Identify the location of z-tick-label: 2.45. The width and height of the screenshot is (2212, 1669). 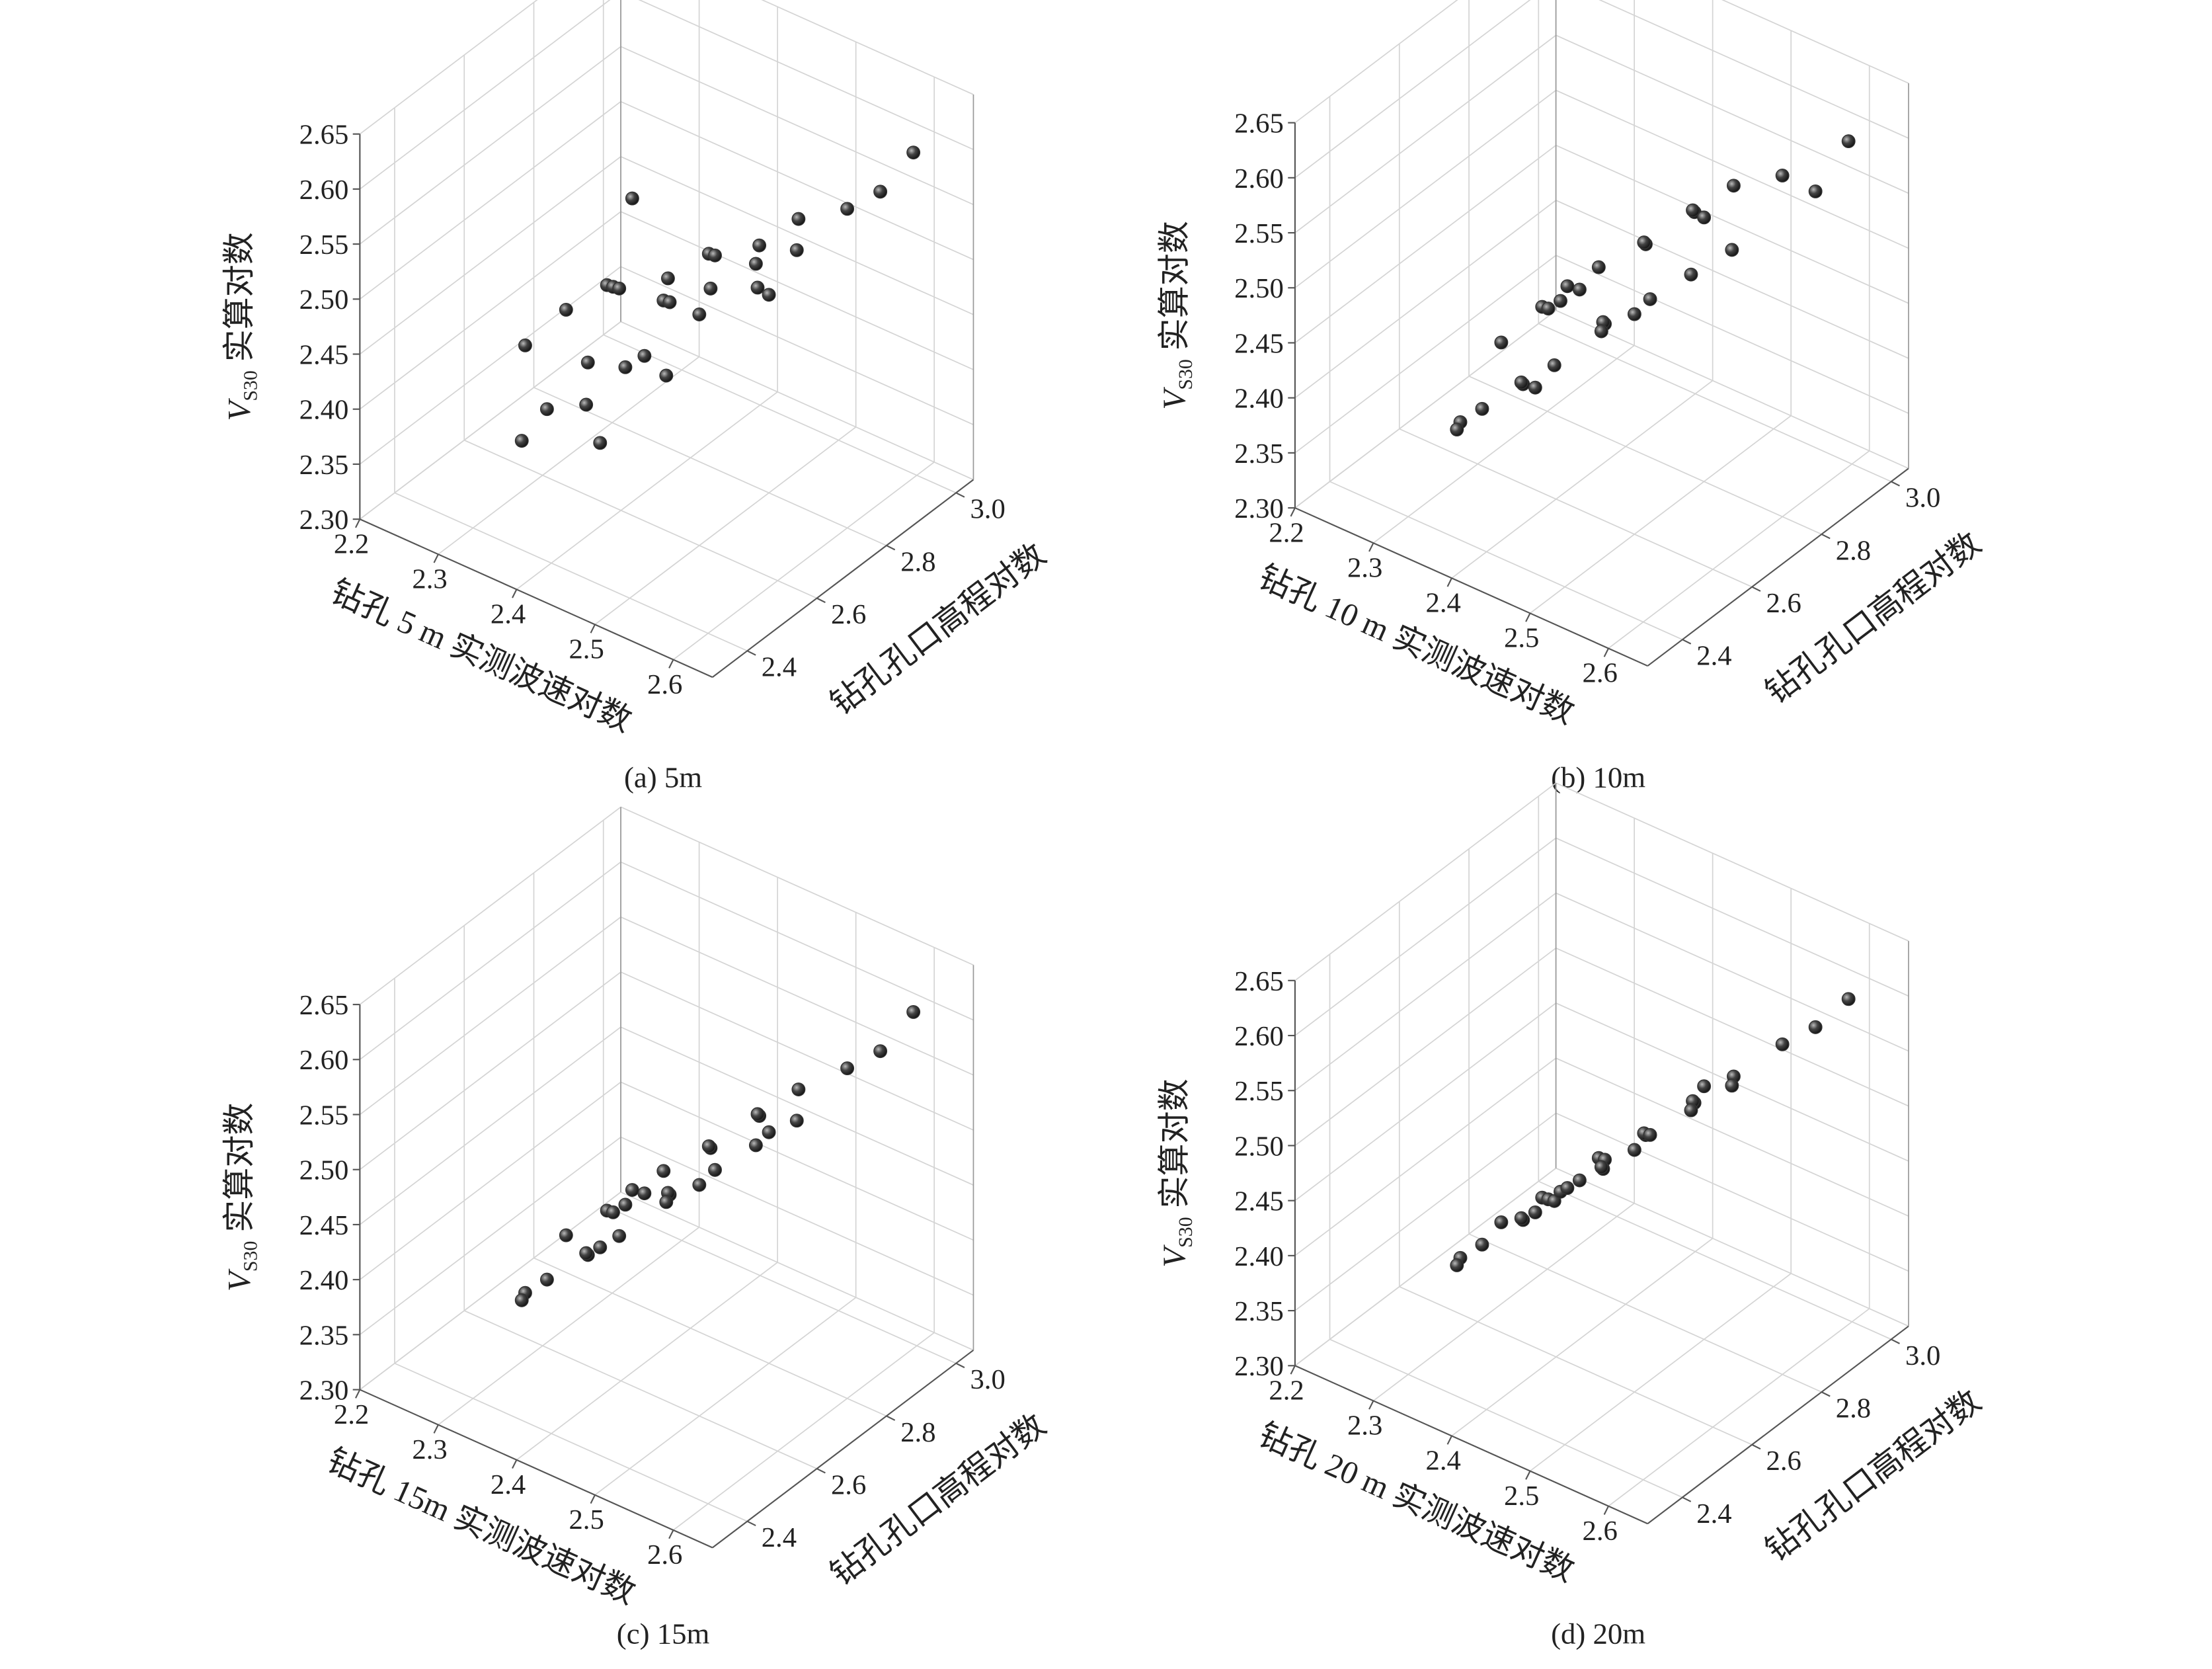
(1259, 1201).